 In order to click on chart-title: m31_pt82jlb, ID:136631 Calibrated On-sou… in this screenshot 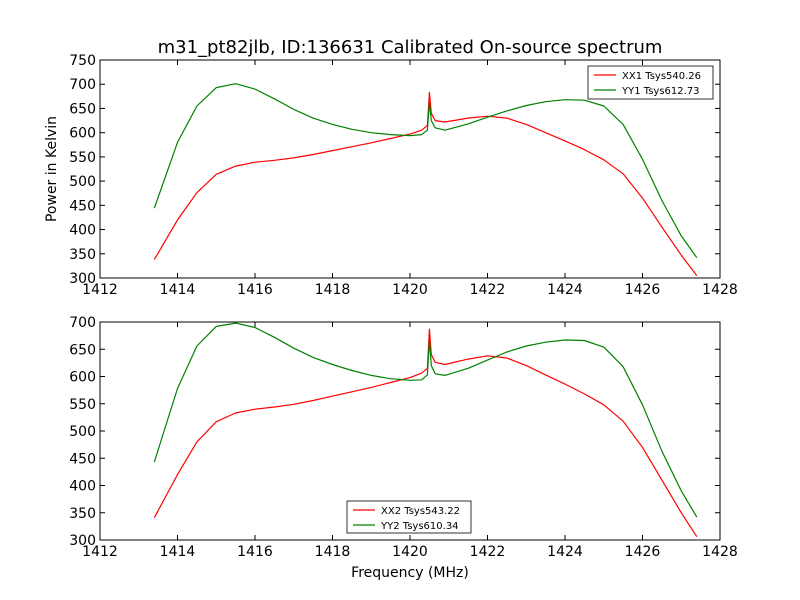, I will do `click(410, 47)`.